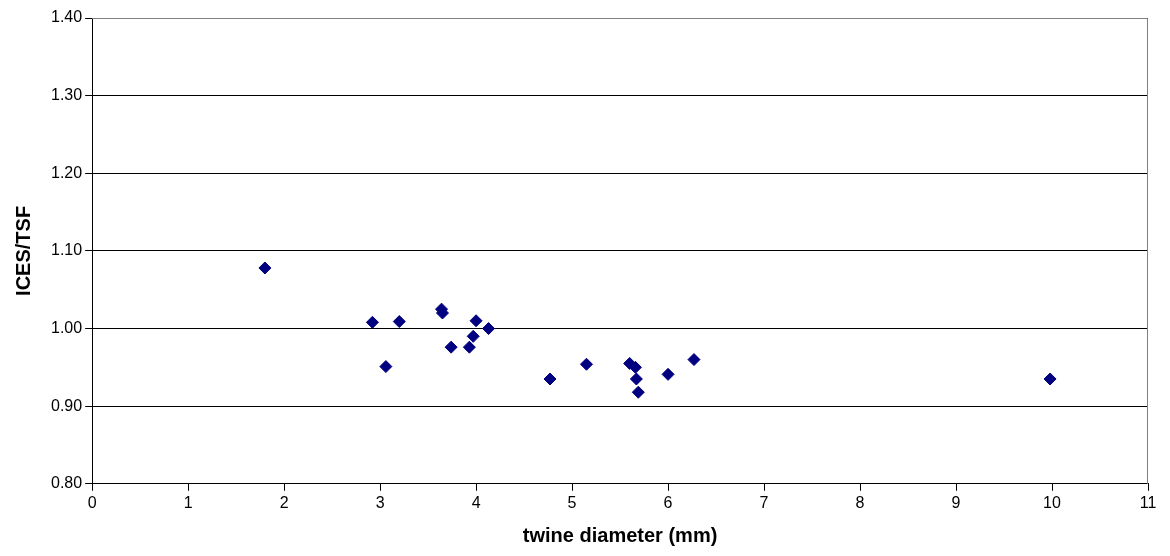 This screenshot has width=1170, height=556. Describe the element at coordinates (67, 17) in the screenshot. I see `y-tick-label: 1.40` at that location.